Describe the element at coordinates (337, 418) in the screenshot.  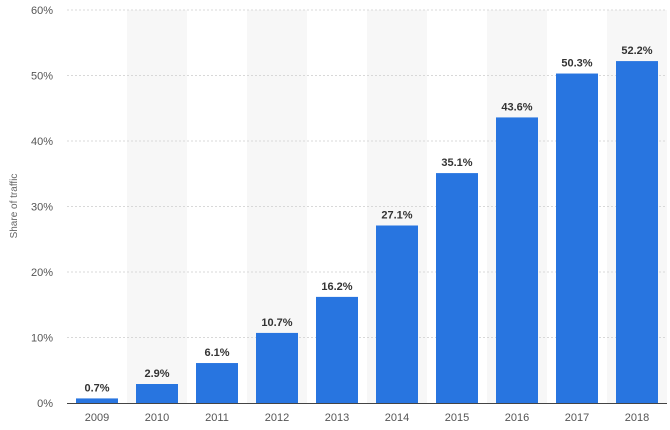
I see `x-tick-label: 2013` at that location.